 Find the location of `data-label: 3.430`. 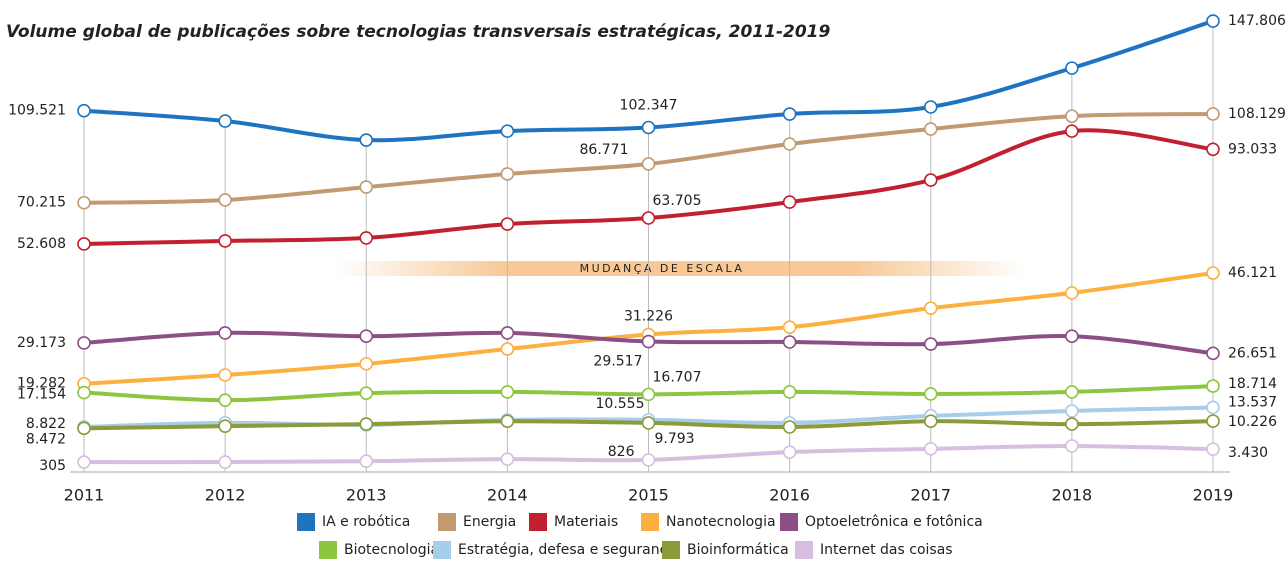

data-label: 3.430 is located at coordinates (1248, 453).